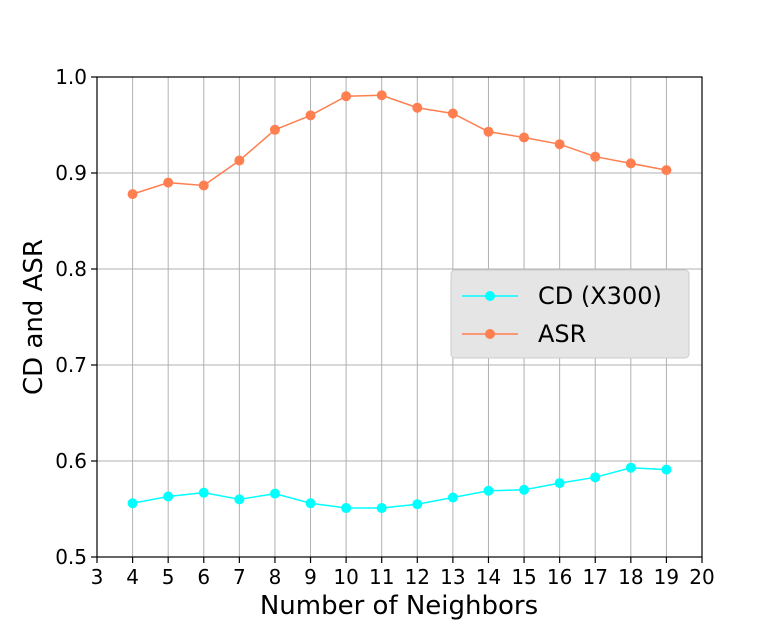  Describe the element at coordinates (562, 315) in the screenshot. I see `legend-entries: CD (X300) ASR` at that location.